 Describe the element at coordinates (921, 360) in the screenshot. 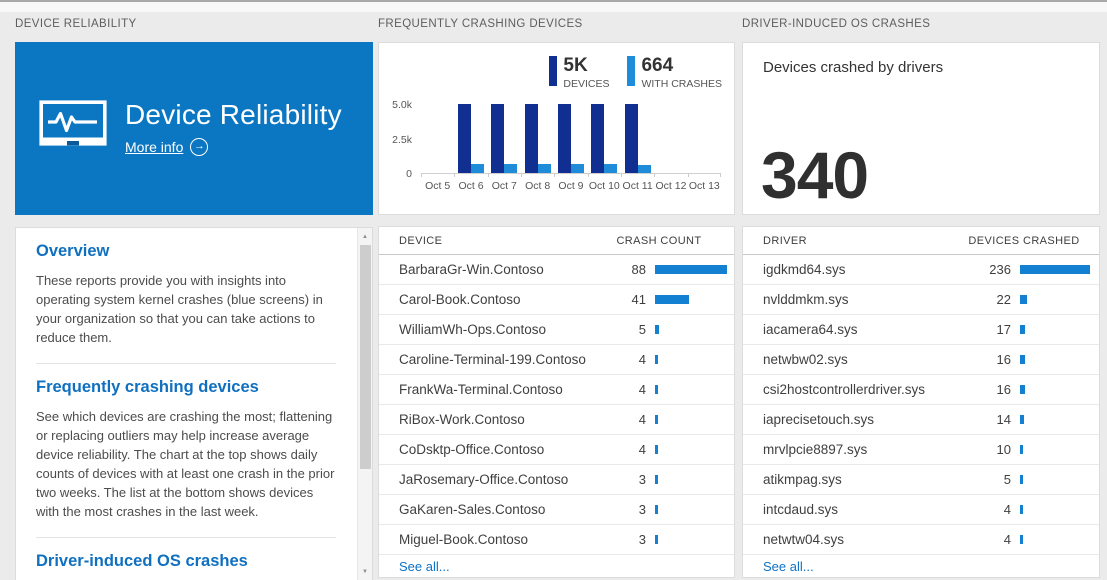

I see `table-row: netwbw02.sys 16` at that location.